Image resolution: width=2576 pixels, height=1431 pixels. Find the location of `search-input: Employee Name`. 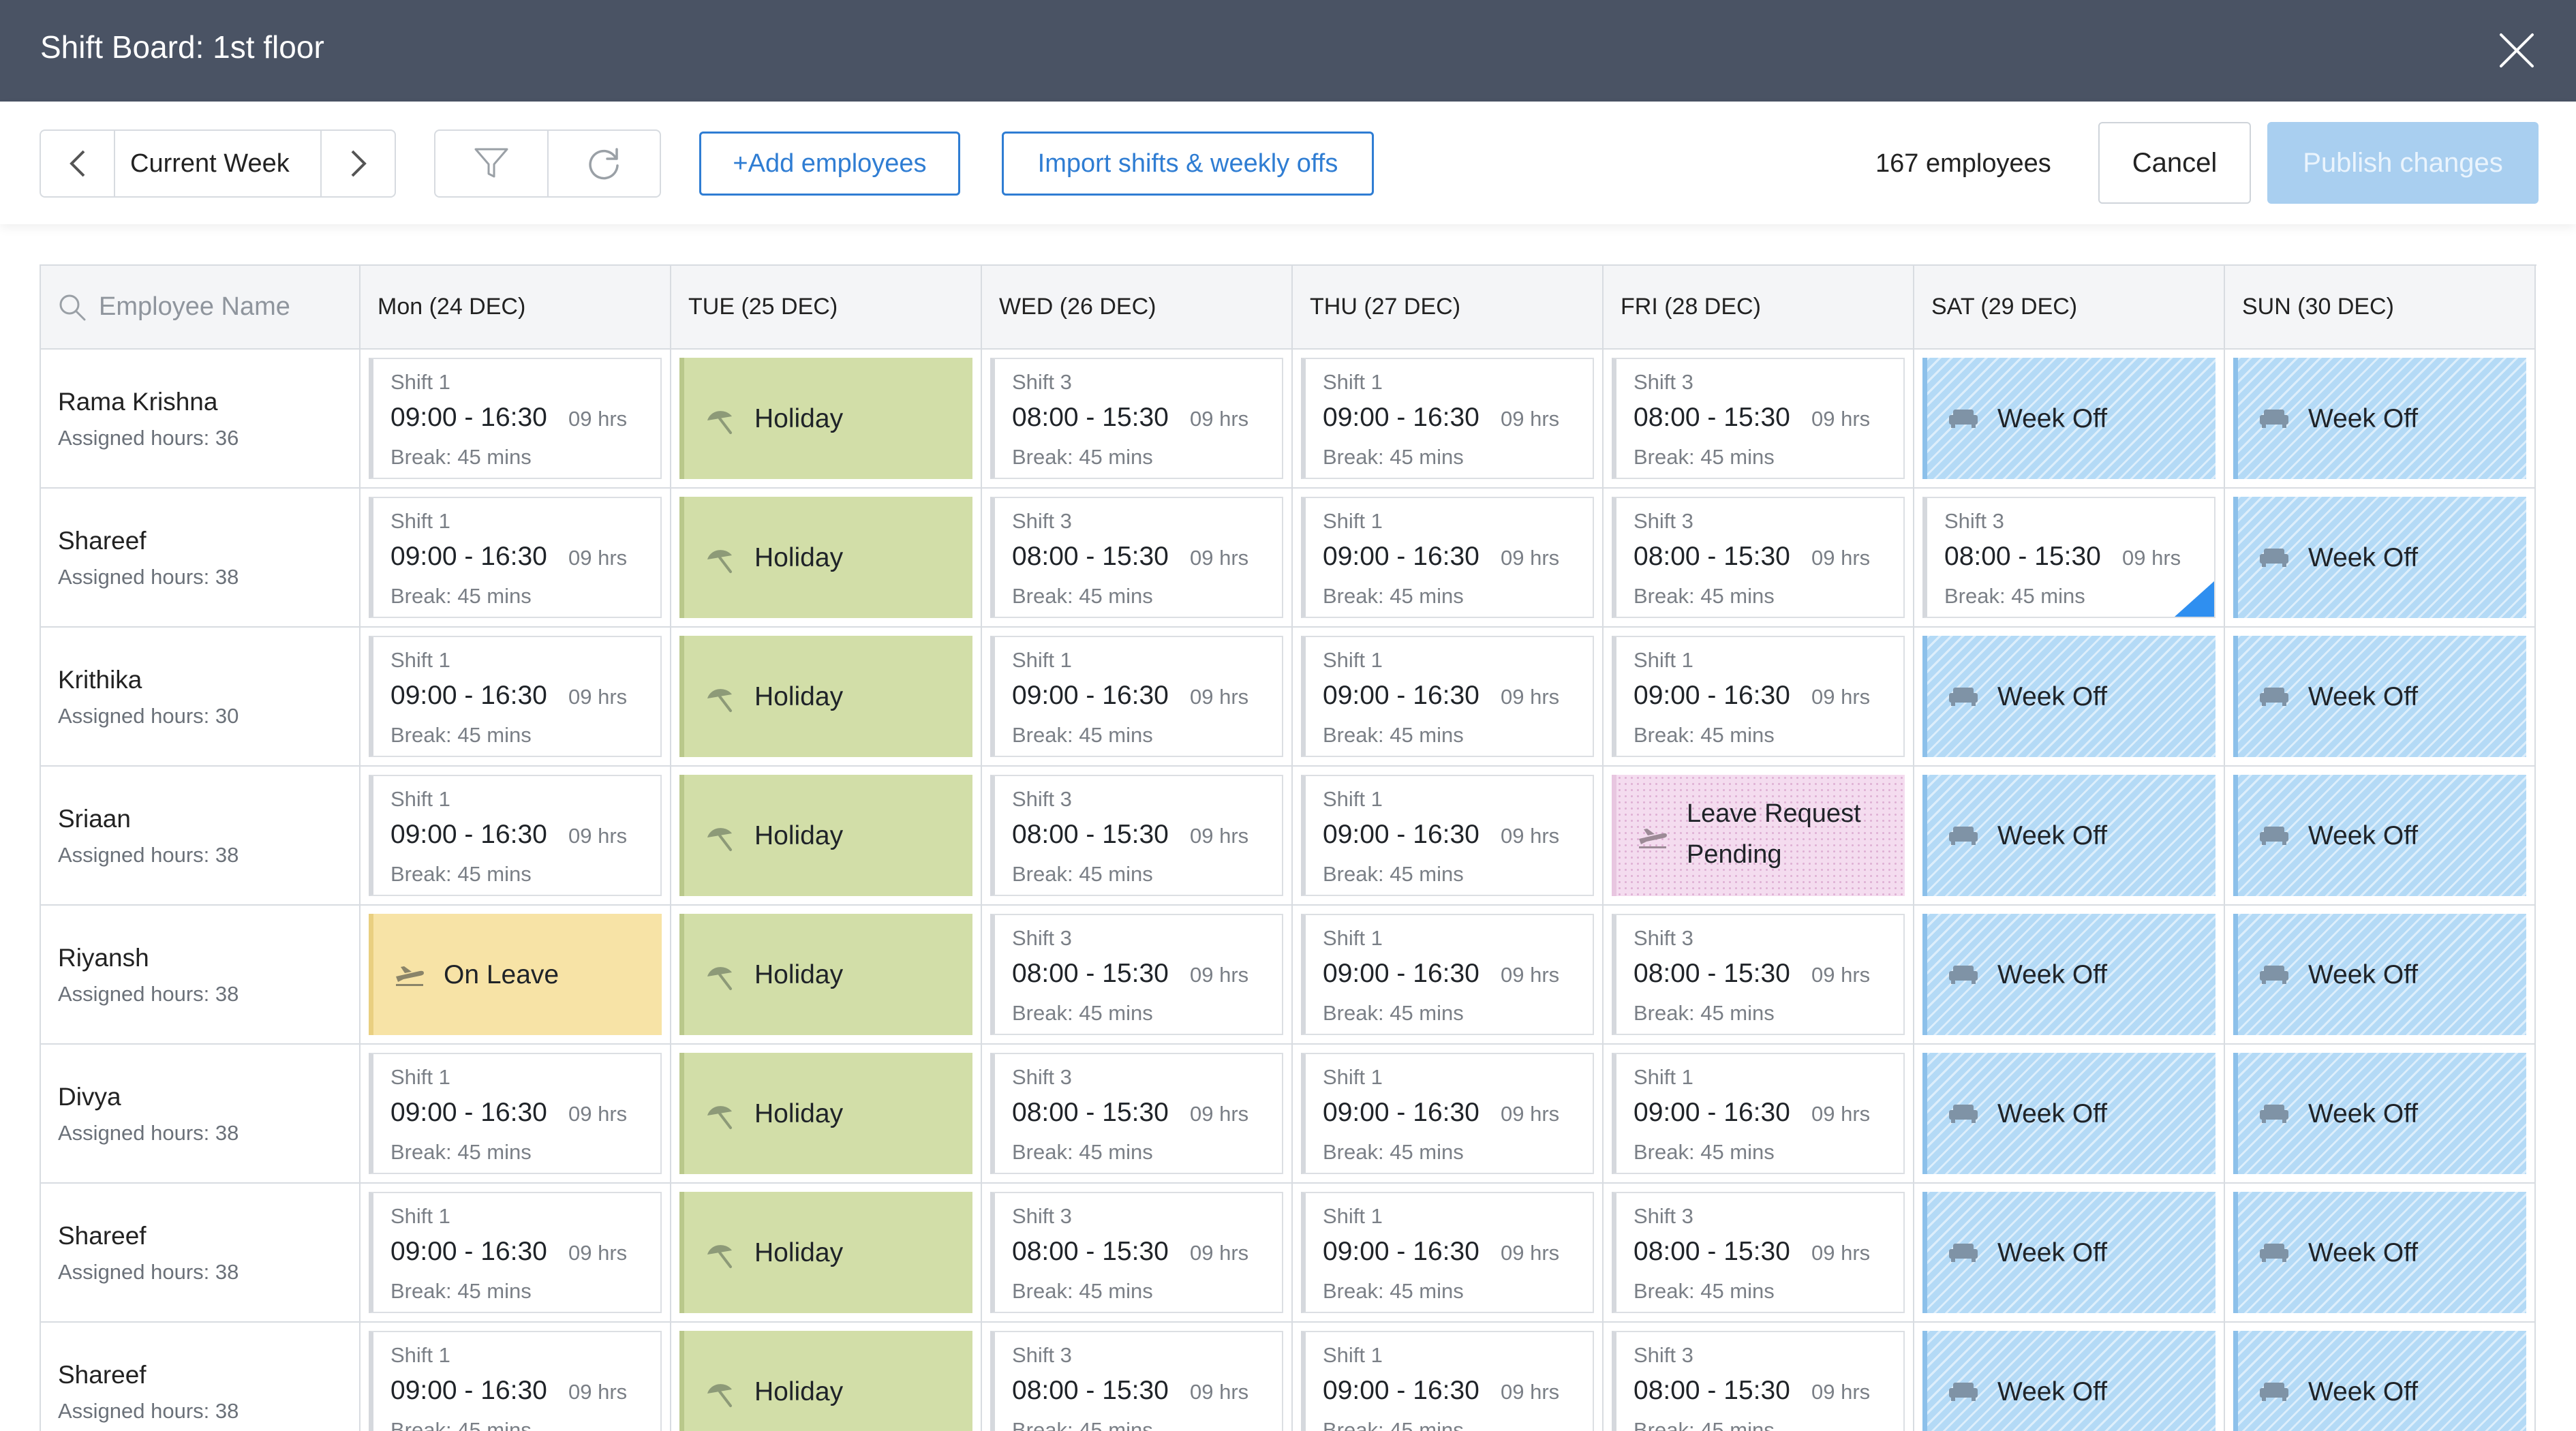

search-input: Employee Name is located at coordinates (194, 306).